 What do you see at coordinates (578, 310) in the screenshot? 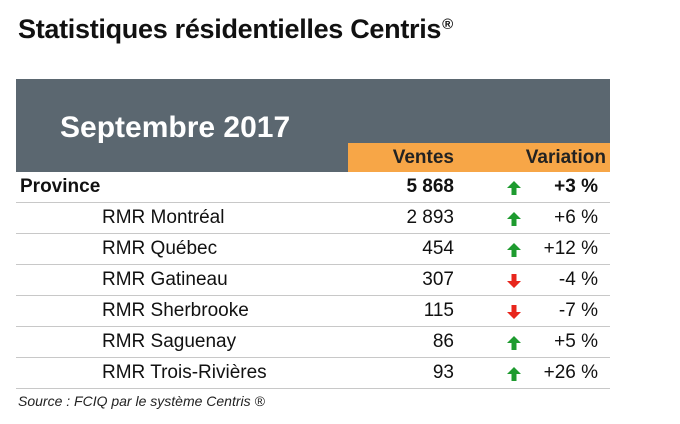
I see `change-value: -7 %` at bounding box center [578, 310].